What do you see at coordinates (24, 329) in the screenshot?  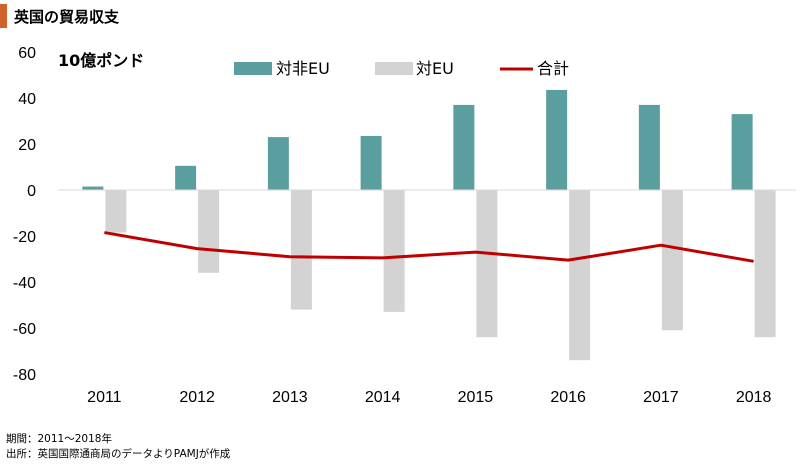 I see `y-tick-label: -60` at bounding box center [24, 329].